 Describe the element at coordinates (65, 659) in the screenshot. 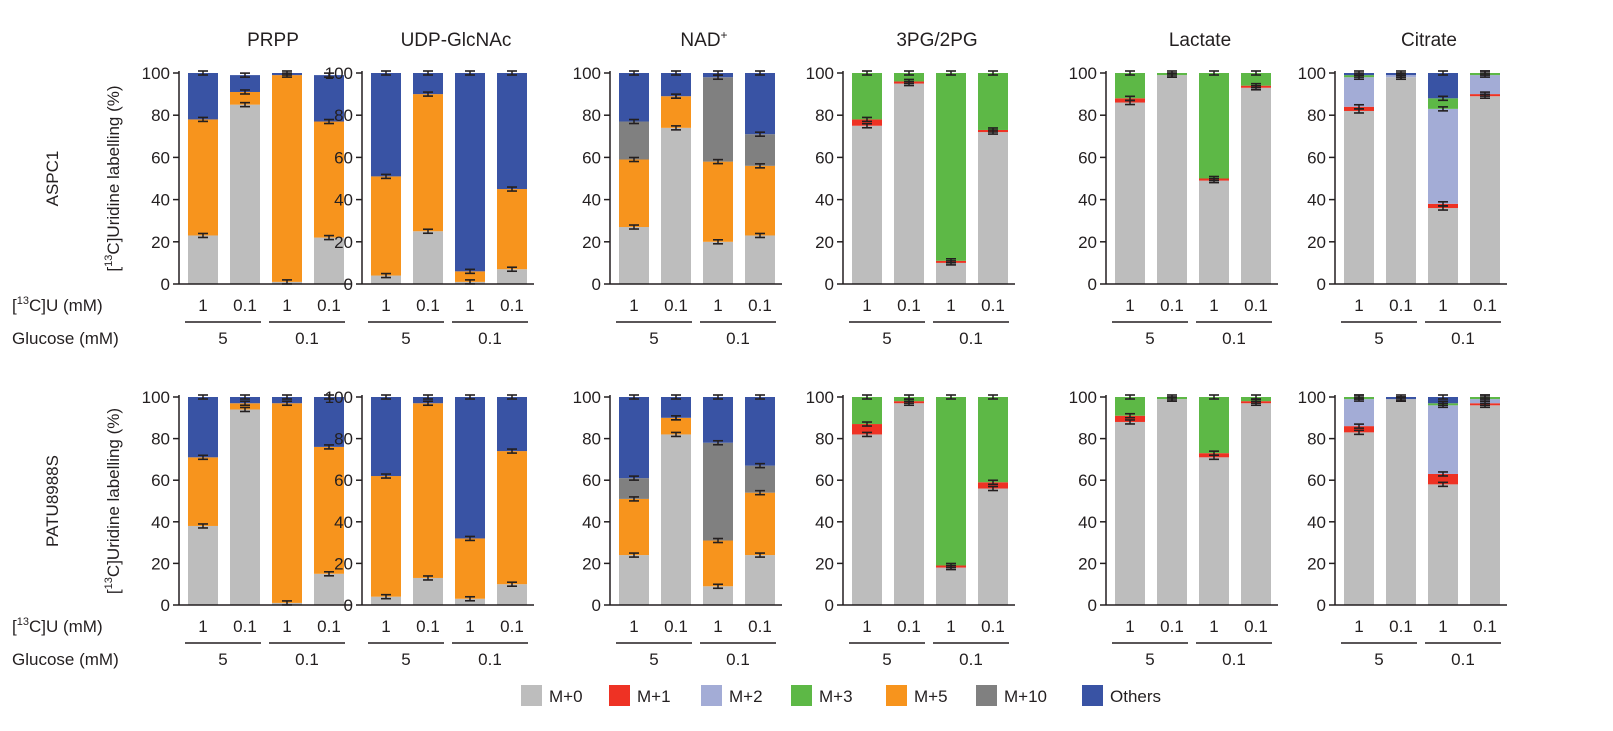

I see `glucose-row-label: Glucose (mM)` at that location.